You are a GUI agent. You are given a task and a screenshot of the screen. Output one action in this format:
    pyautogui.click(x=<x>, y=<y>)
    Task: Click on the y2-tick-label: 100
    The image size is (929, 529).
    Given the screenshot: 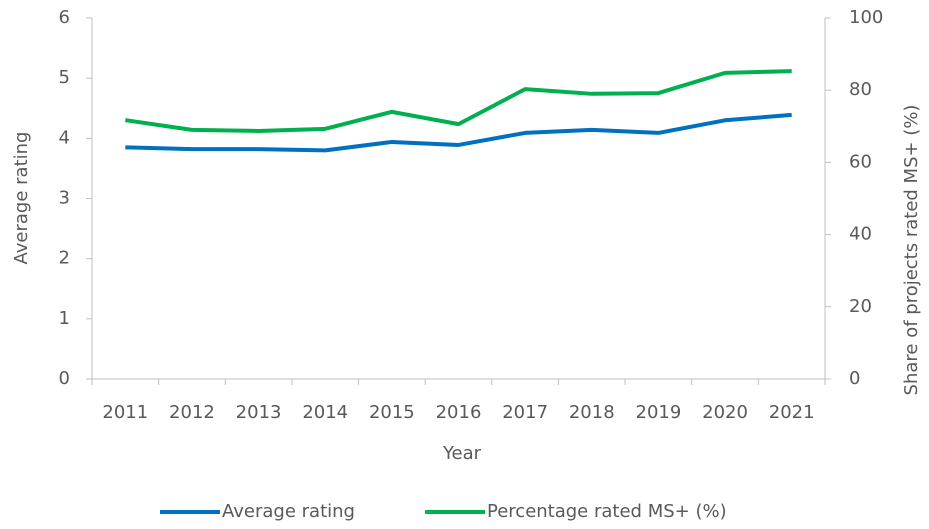 What is the action you would take?
    pyautogui.click(x=866, y=17)
    